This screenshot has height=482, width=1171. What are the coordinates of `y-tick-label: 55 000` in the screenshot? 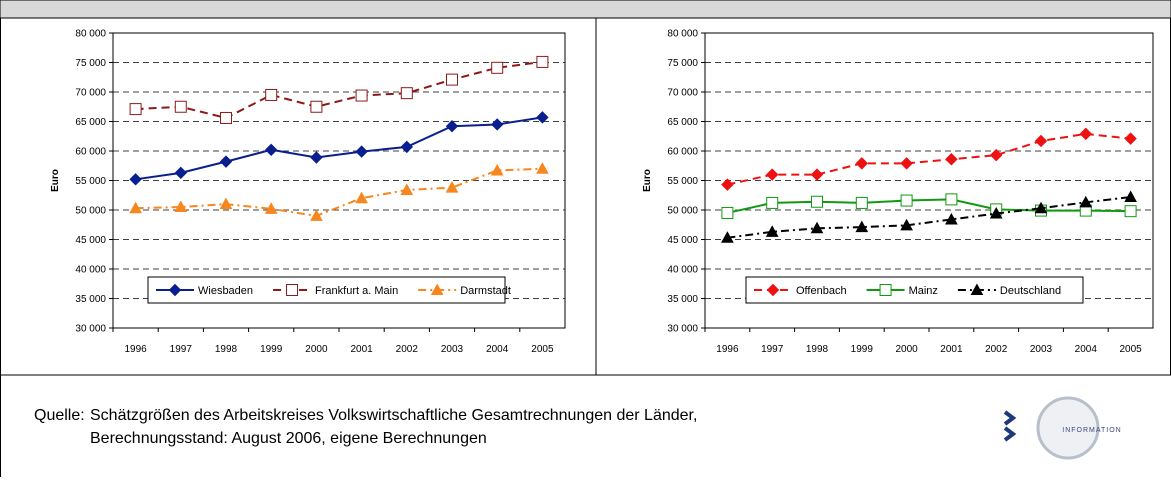 It's located at (90, 181).